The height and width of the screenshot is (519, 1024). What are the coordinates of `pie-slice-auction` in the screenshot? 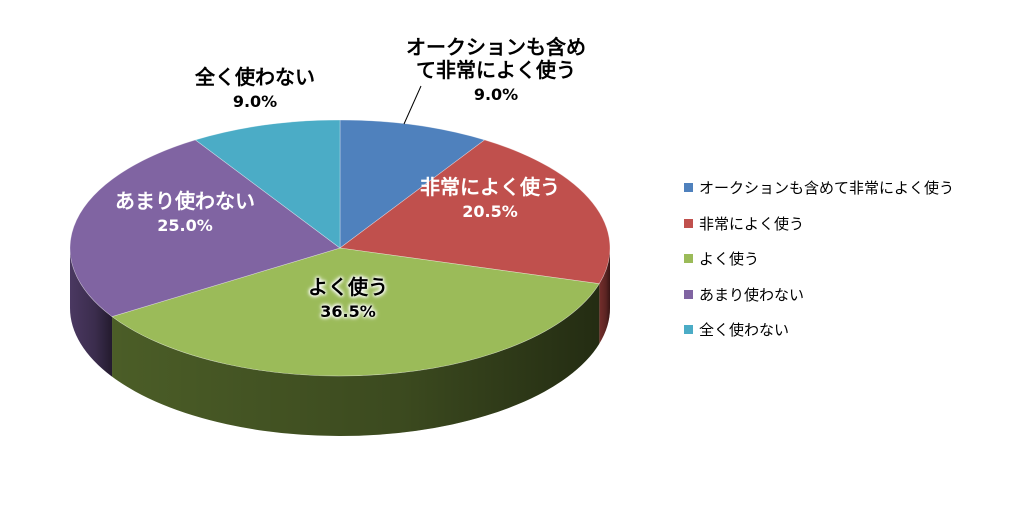 It's located at (412, 184).